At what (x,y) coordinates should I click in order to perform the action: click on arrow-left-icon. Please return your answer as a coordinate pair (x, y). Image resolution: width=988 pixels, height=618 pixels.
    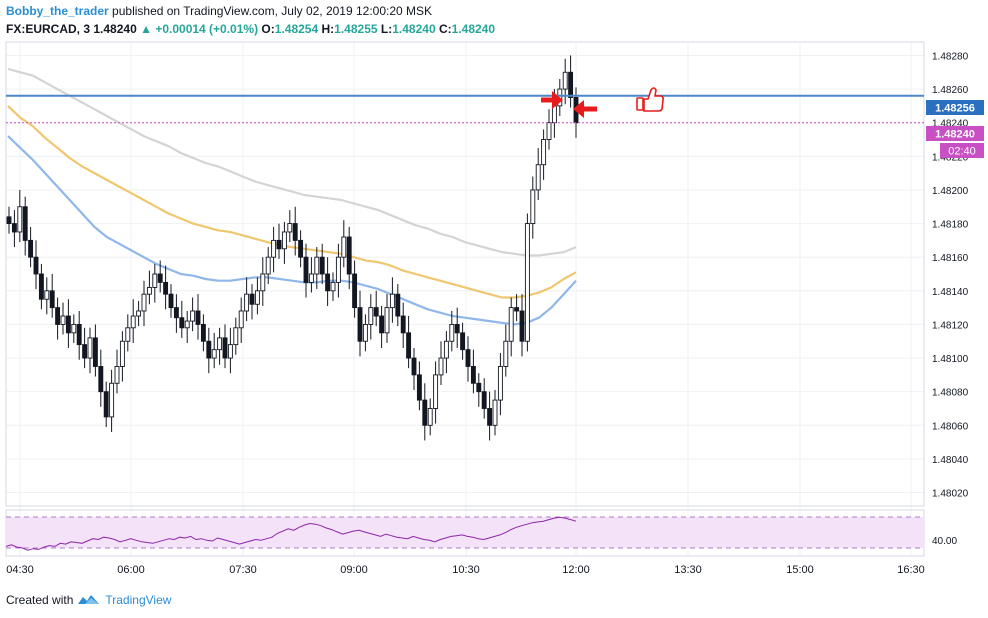
    Looking at the image, I should click on (585, 109).